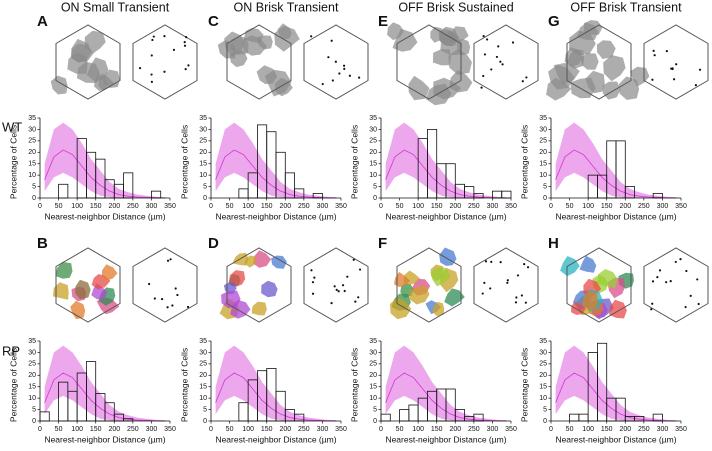 The image size is (712, 451). I want to click on panel-letter: D, so click(213, 243).